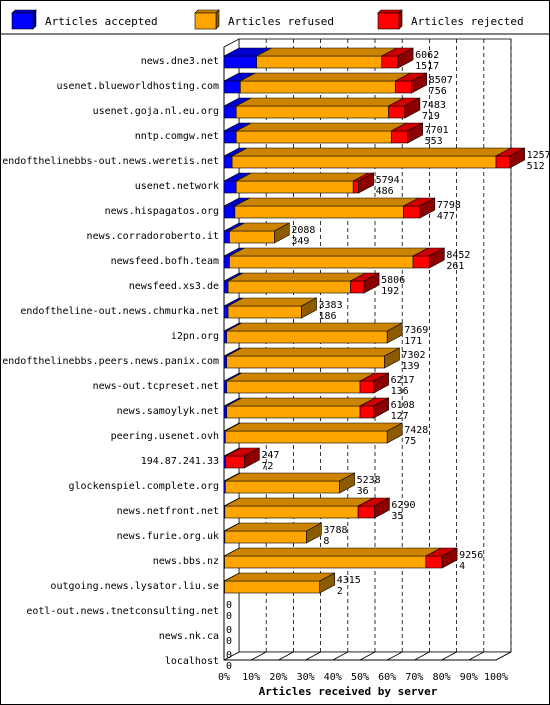 The image size is (550, 705). I want to click on value-label-bottom: 512, so click(536, 166).